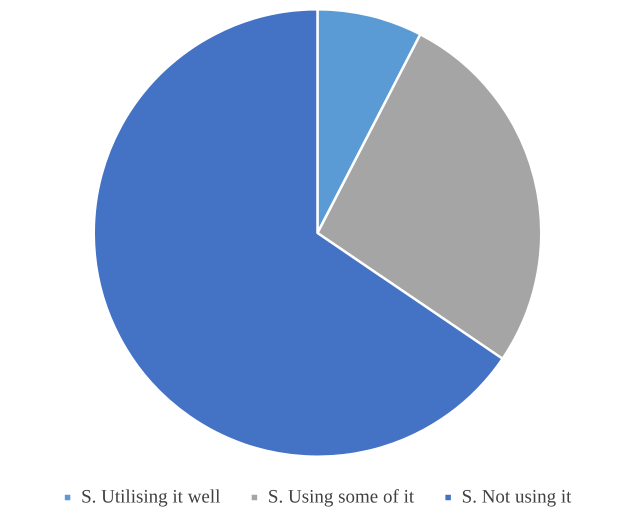 The width and height of the screenshot is (635, 521). Describe the element at coordinates (341, 497) in the screenshot. I see `legend-label: S. Using some of it` at that location.